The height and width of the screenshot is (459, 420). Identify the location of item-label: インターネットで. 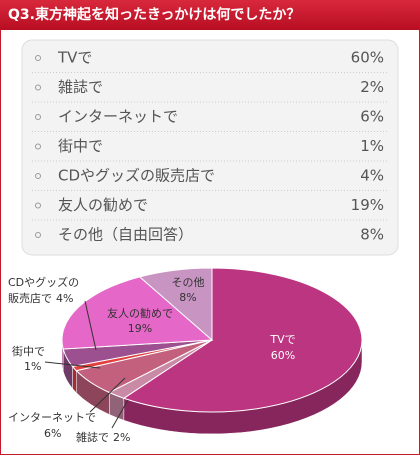
(118, 117).